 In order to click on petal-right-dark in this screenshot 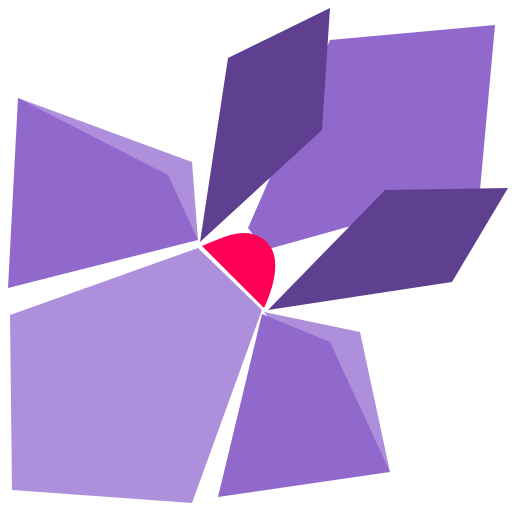, I will do `click(388, 249)`.